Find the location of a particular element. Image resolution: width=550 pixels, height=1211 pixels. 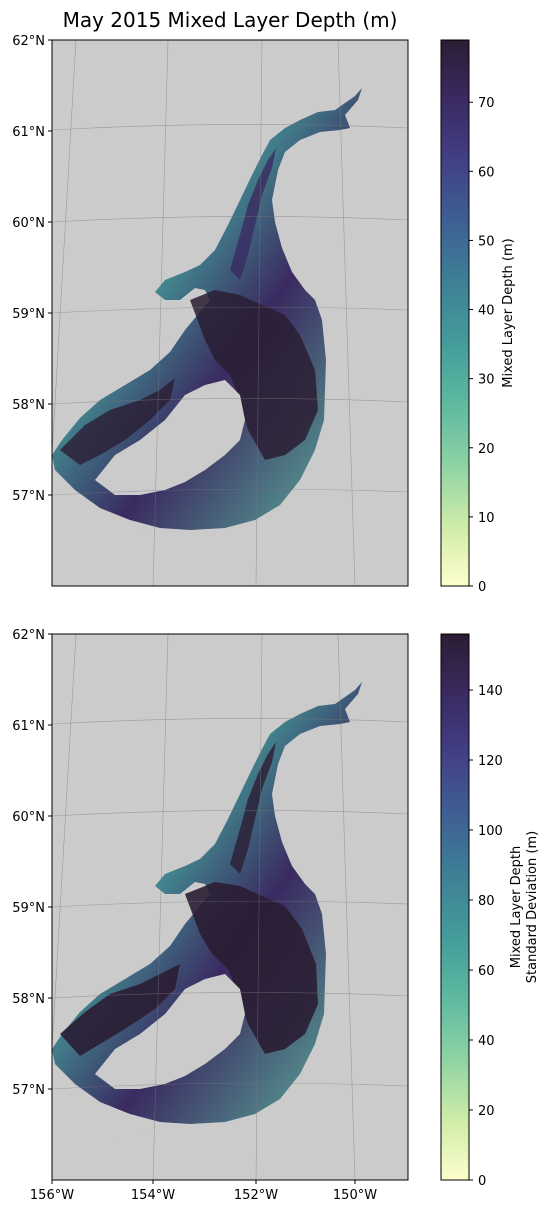

colorbar-tick-label: 30 is located at coordinates (486, 380).